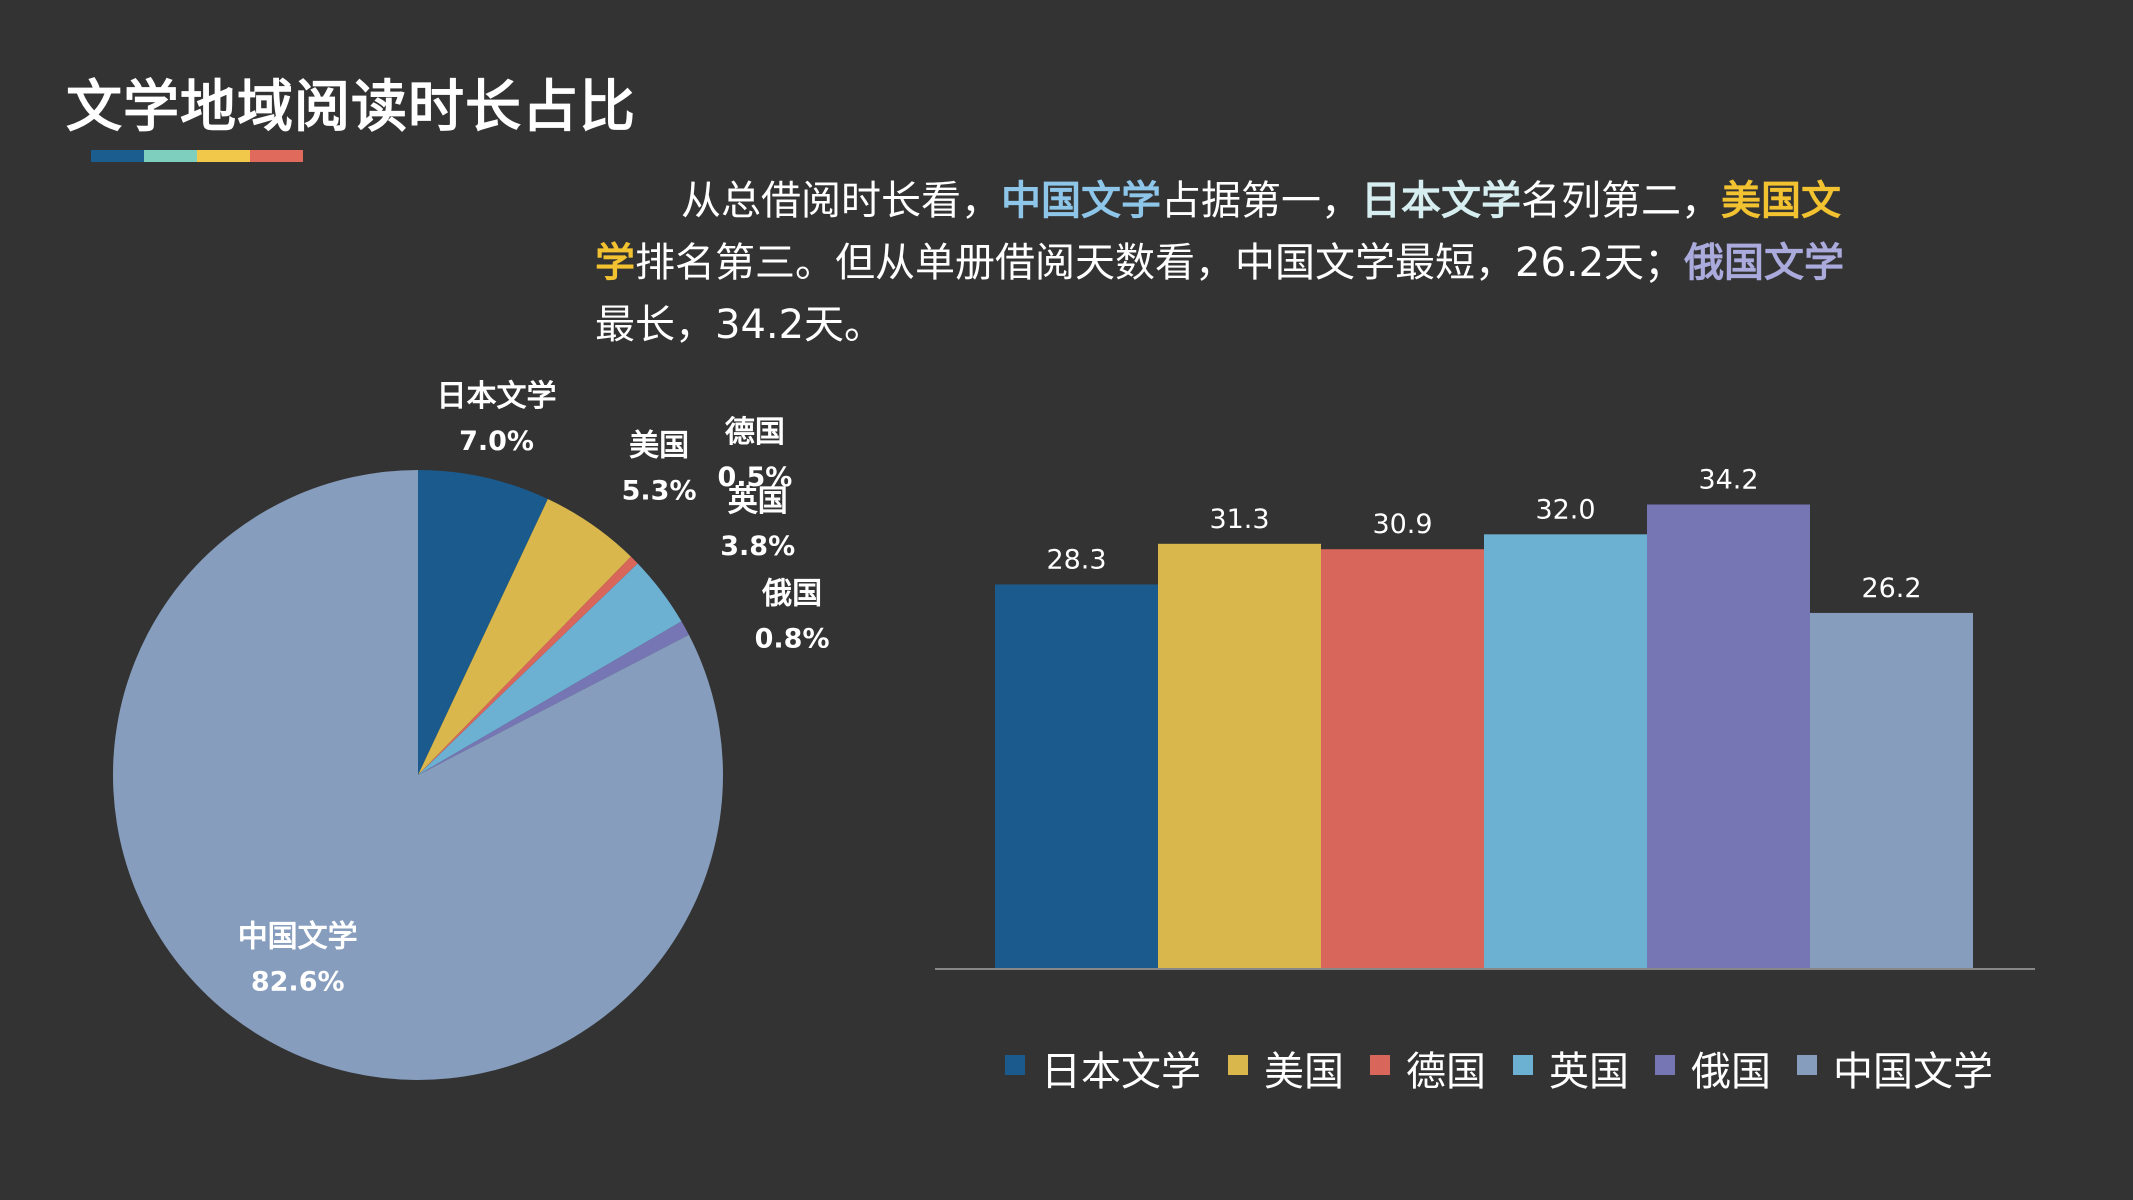  What do you see at coordinates (497, 396) in the screenshot?
I see `pie-category-label: 日本文学` at bounding box center [497, 396].